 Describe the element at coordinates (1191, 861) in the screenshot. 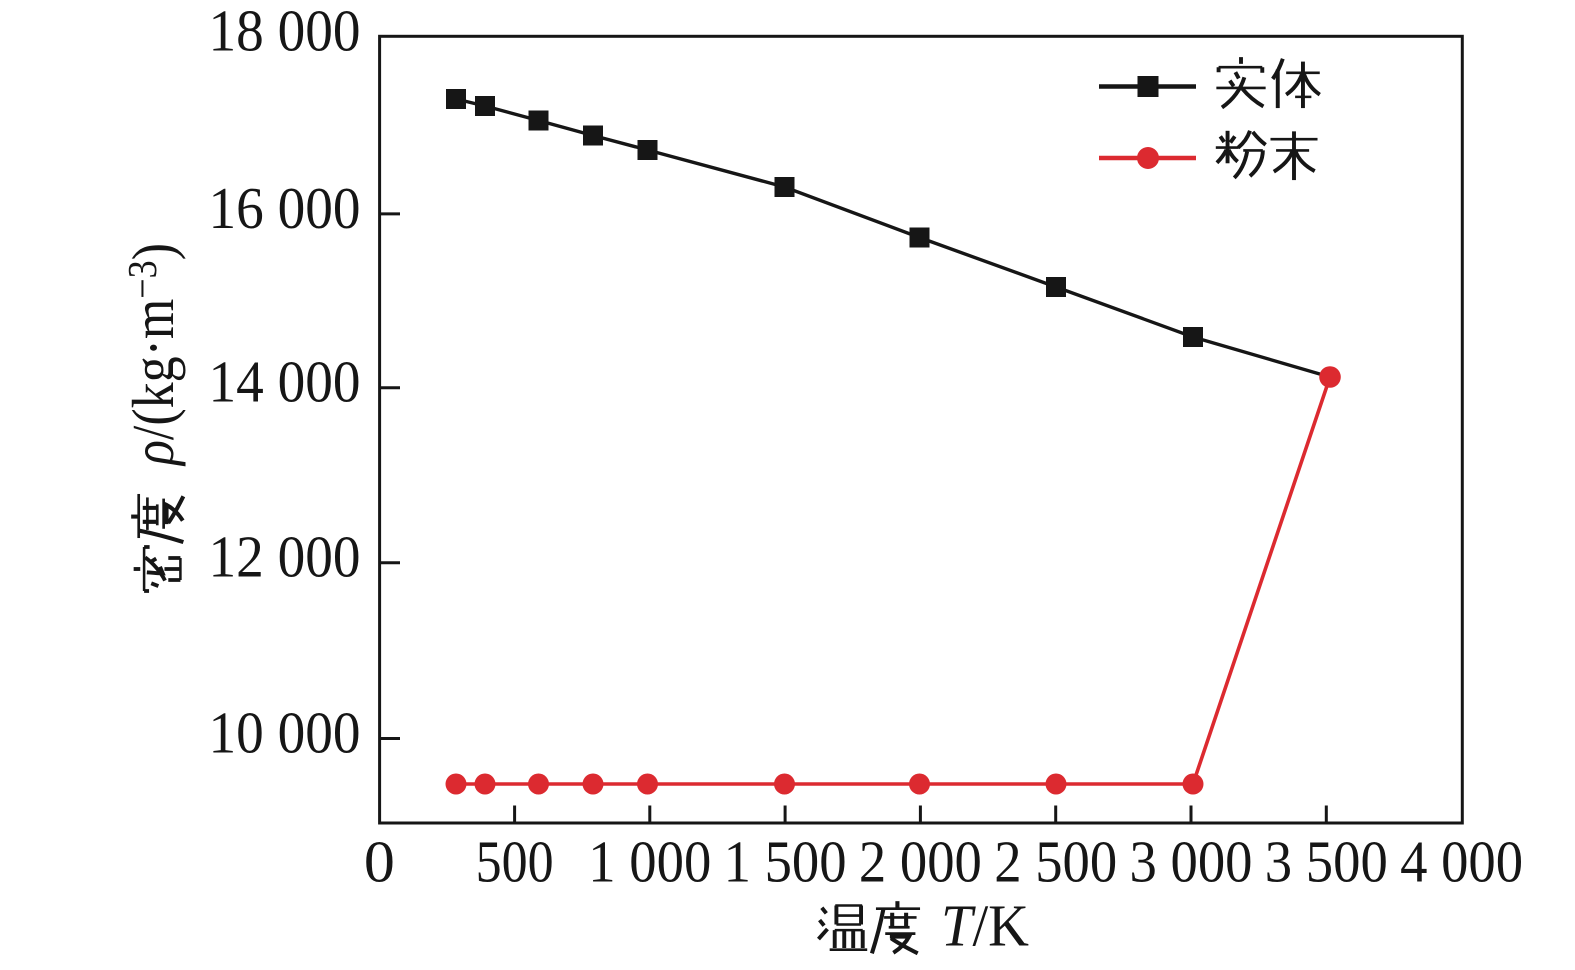

I see `svg-text: 3 000` at that location.